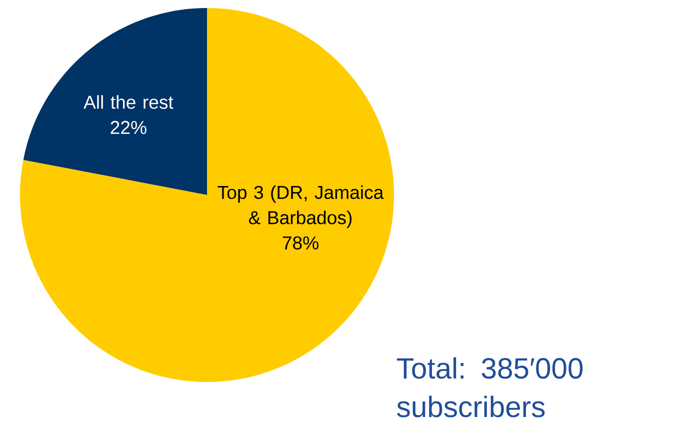 This screenshot has height=434, width=677. I want to click on text: Total: 385′000 subscribers, so click(489, 387).